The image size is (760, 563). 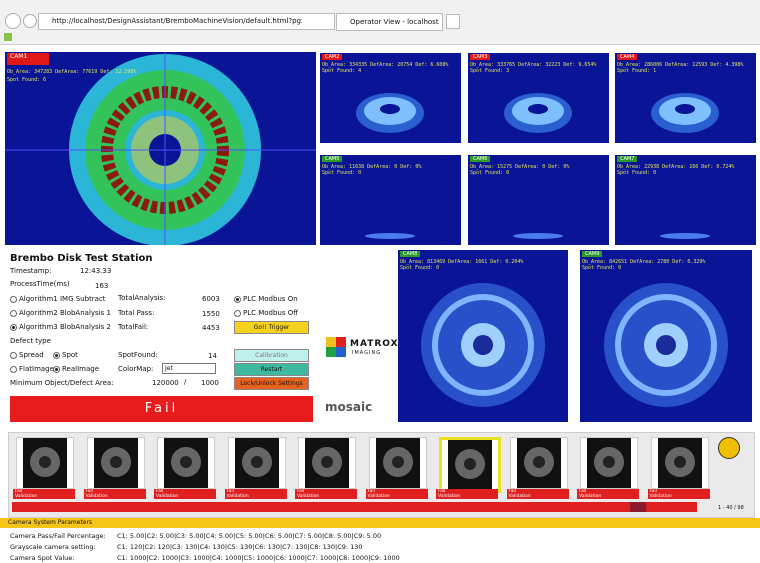 What do you see at coordinates (271, 383) in the screenshot?
I see `lock-button: Lock/Unlock Settings` at bounding box center [271, 383].